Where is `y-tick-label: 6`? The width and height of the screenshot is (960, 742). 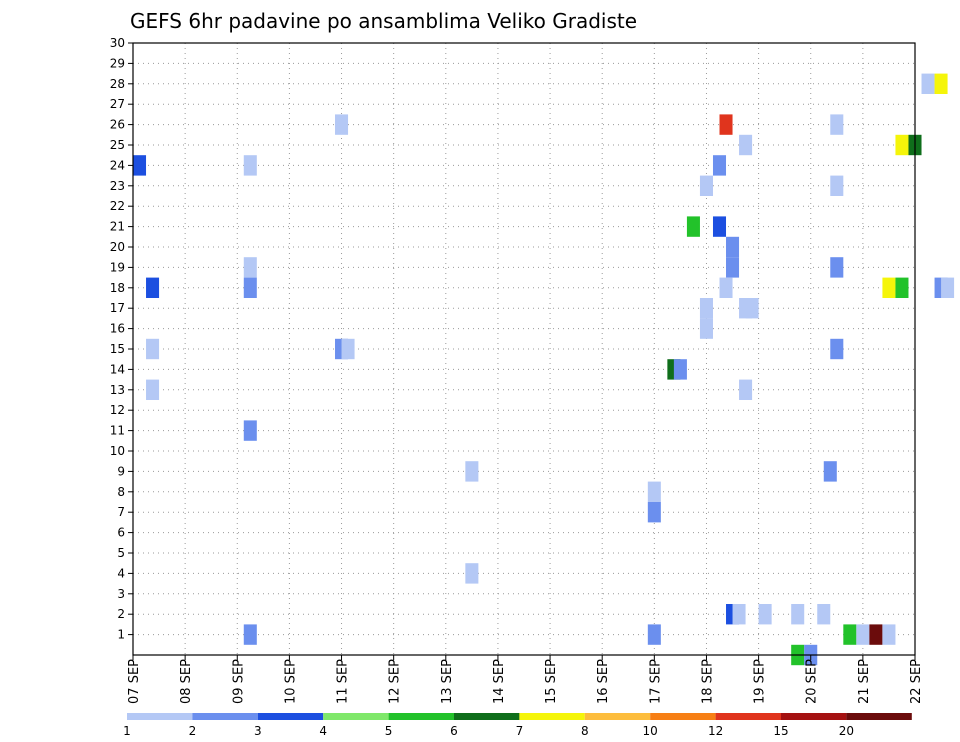 y-tick-label: 6 is located at coordinates (121, 533).